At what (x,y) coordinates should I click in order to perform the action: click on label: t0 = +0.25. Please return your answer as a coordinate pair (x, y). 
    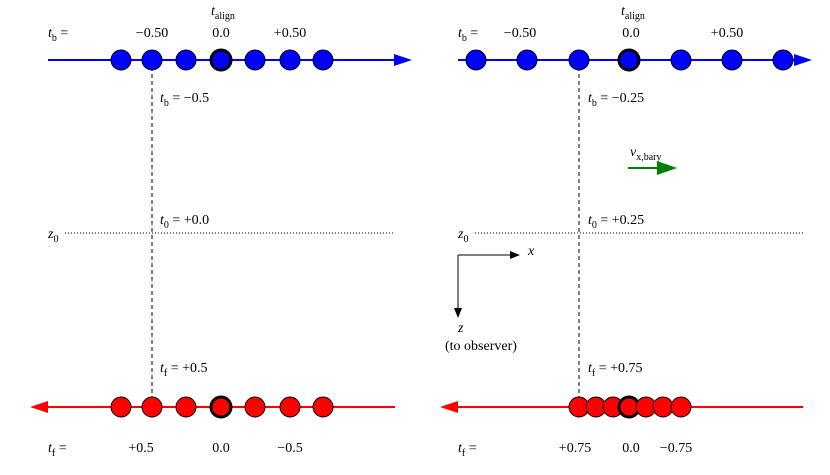
    Looking at the image, I should click on (616, 222).